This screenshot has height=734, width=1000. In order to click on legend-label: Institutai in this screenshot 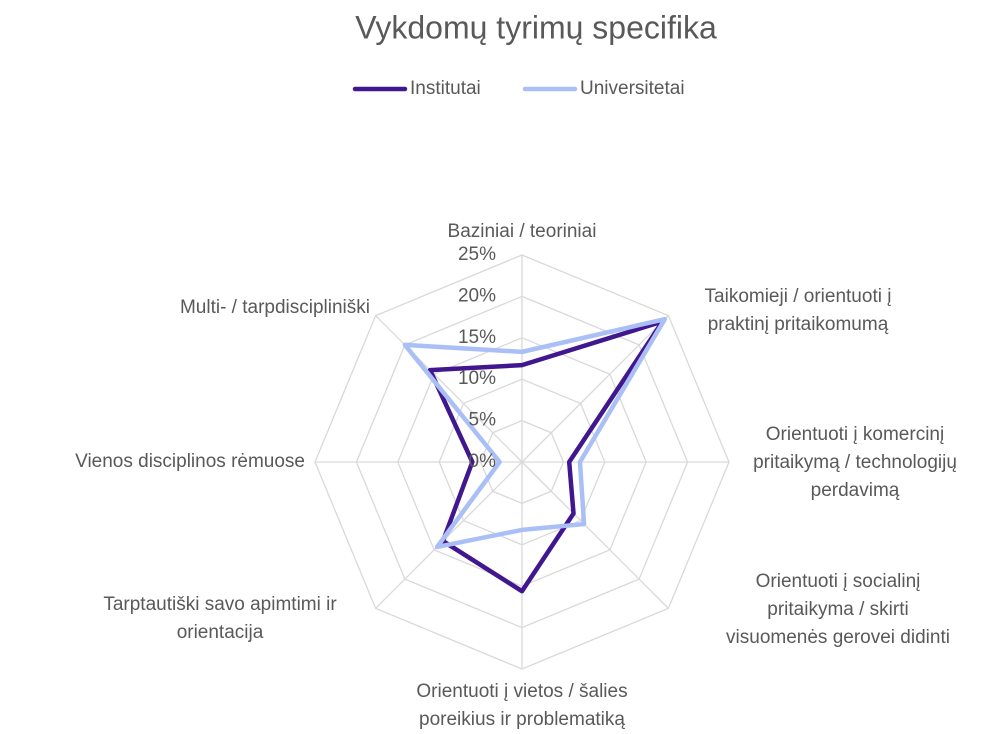, I will do `click(445, 88)`.